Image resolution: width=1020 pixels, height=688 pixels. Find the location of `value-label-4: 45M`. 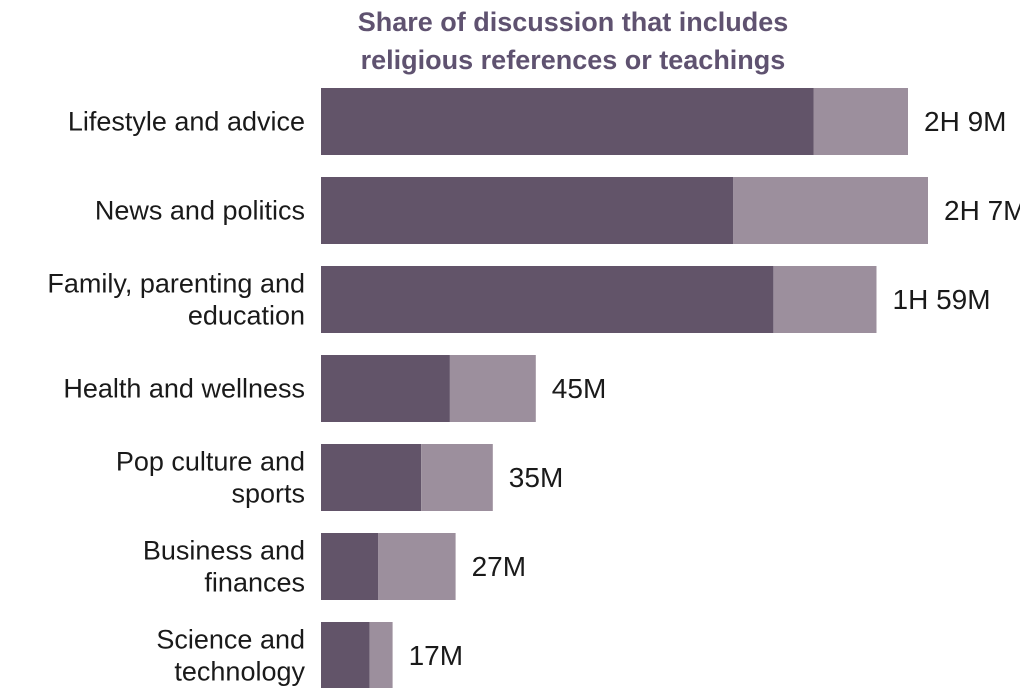

value-label-4: 45M is located at coordinates (579, 388).